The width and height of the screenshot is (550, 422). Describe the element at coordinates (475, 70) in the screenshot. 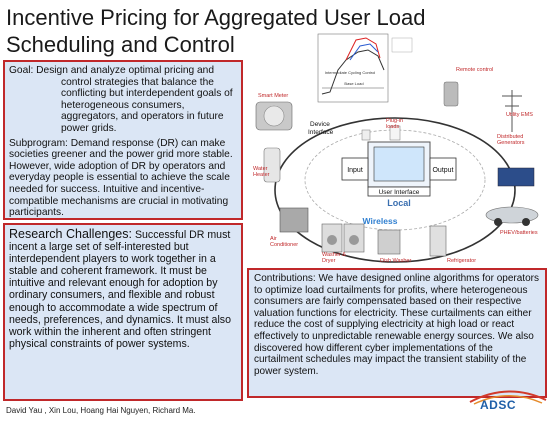

I see `remote-control-label: Remote control` at that location.